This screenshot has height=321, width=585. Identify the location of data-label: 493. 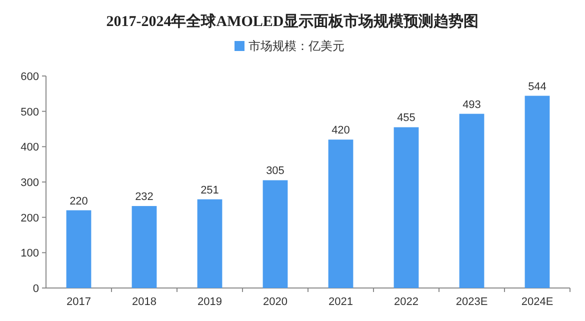
(471, 104).